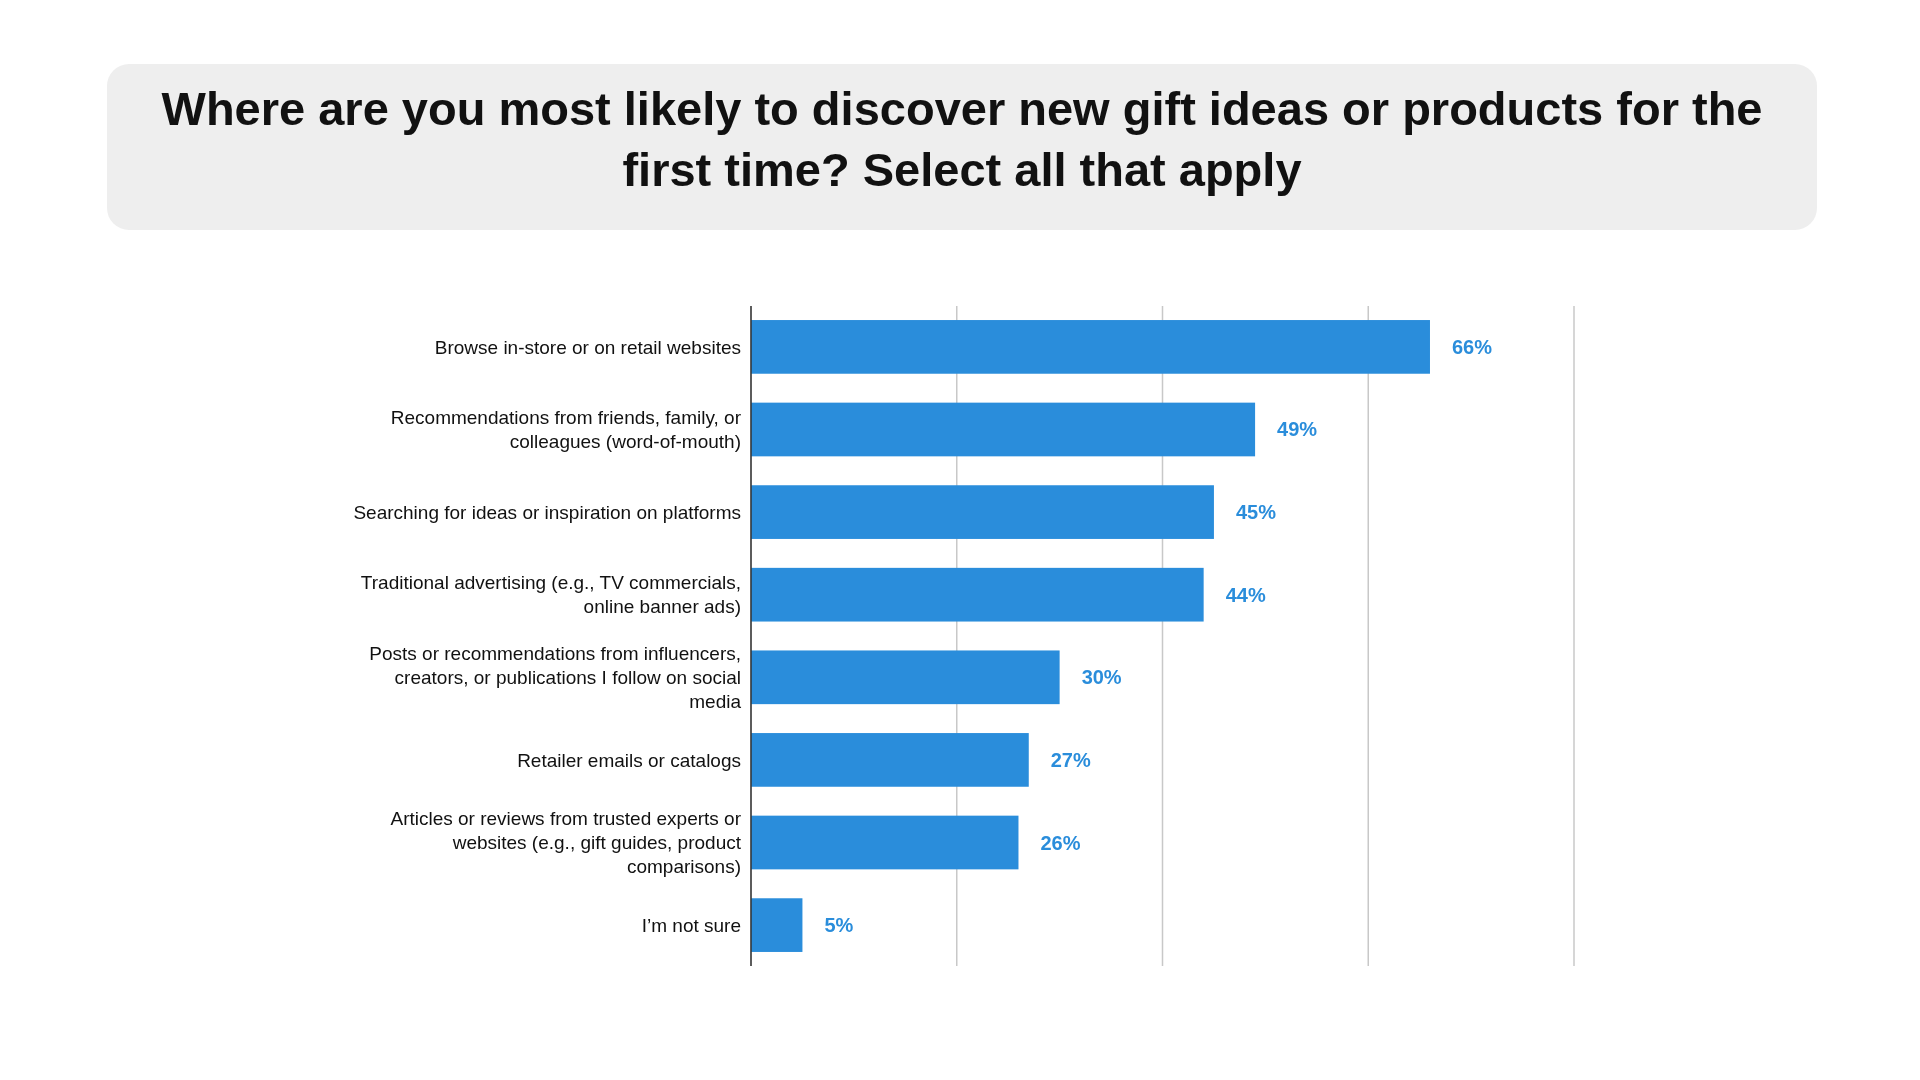  Describe the element at coordinates (1297, 429) in the screenshot. I see `data-label: 49%` at that location.